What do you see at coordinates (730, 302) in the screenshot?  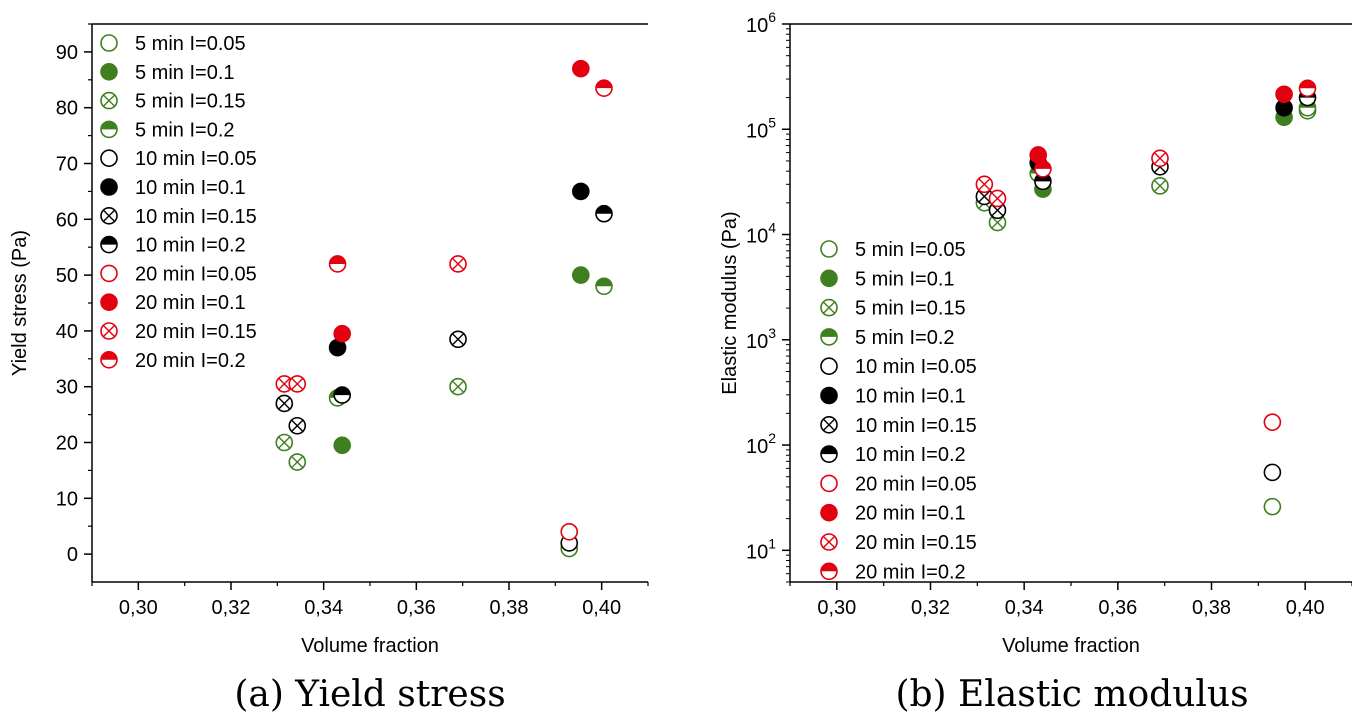 I see `y-axis-label: Elastic modulus (Pa)` at bounding box center [730, 302].